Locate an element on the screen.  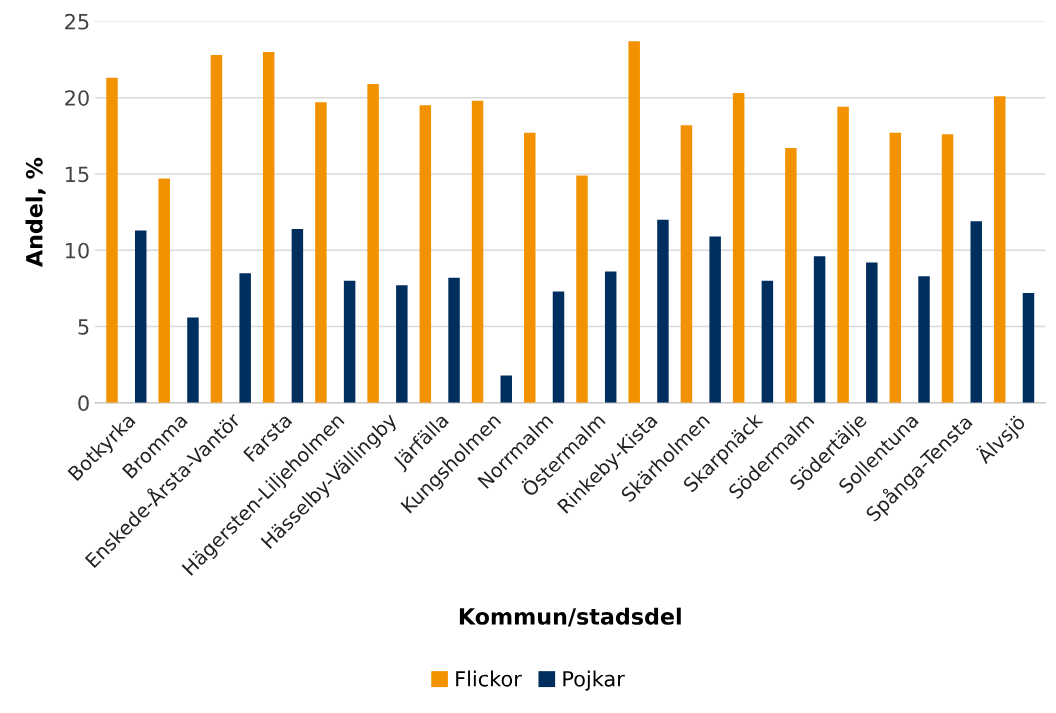
y-tick-label: 0 is located at coordinates (83, 403).